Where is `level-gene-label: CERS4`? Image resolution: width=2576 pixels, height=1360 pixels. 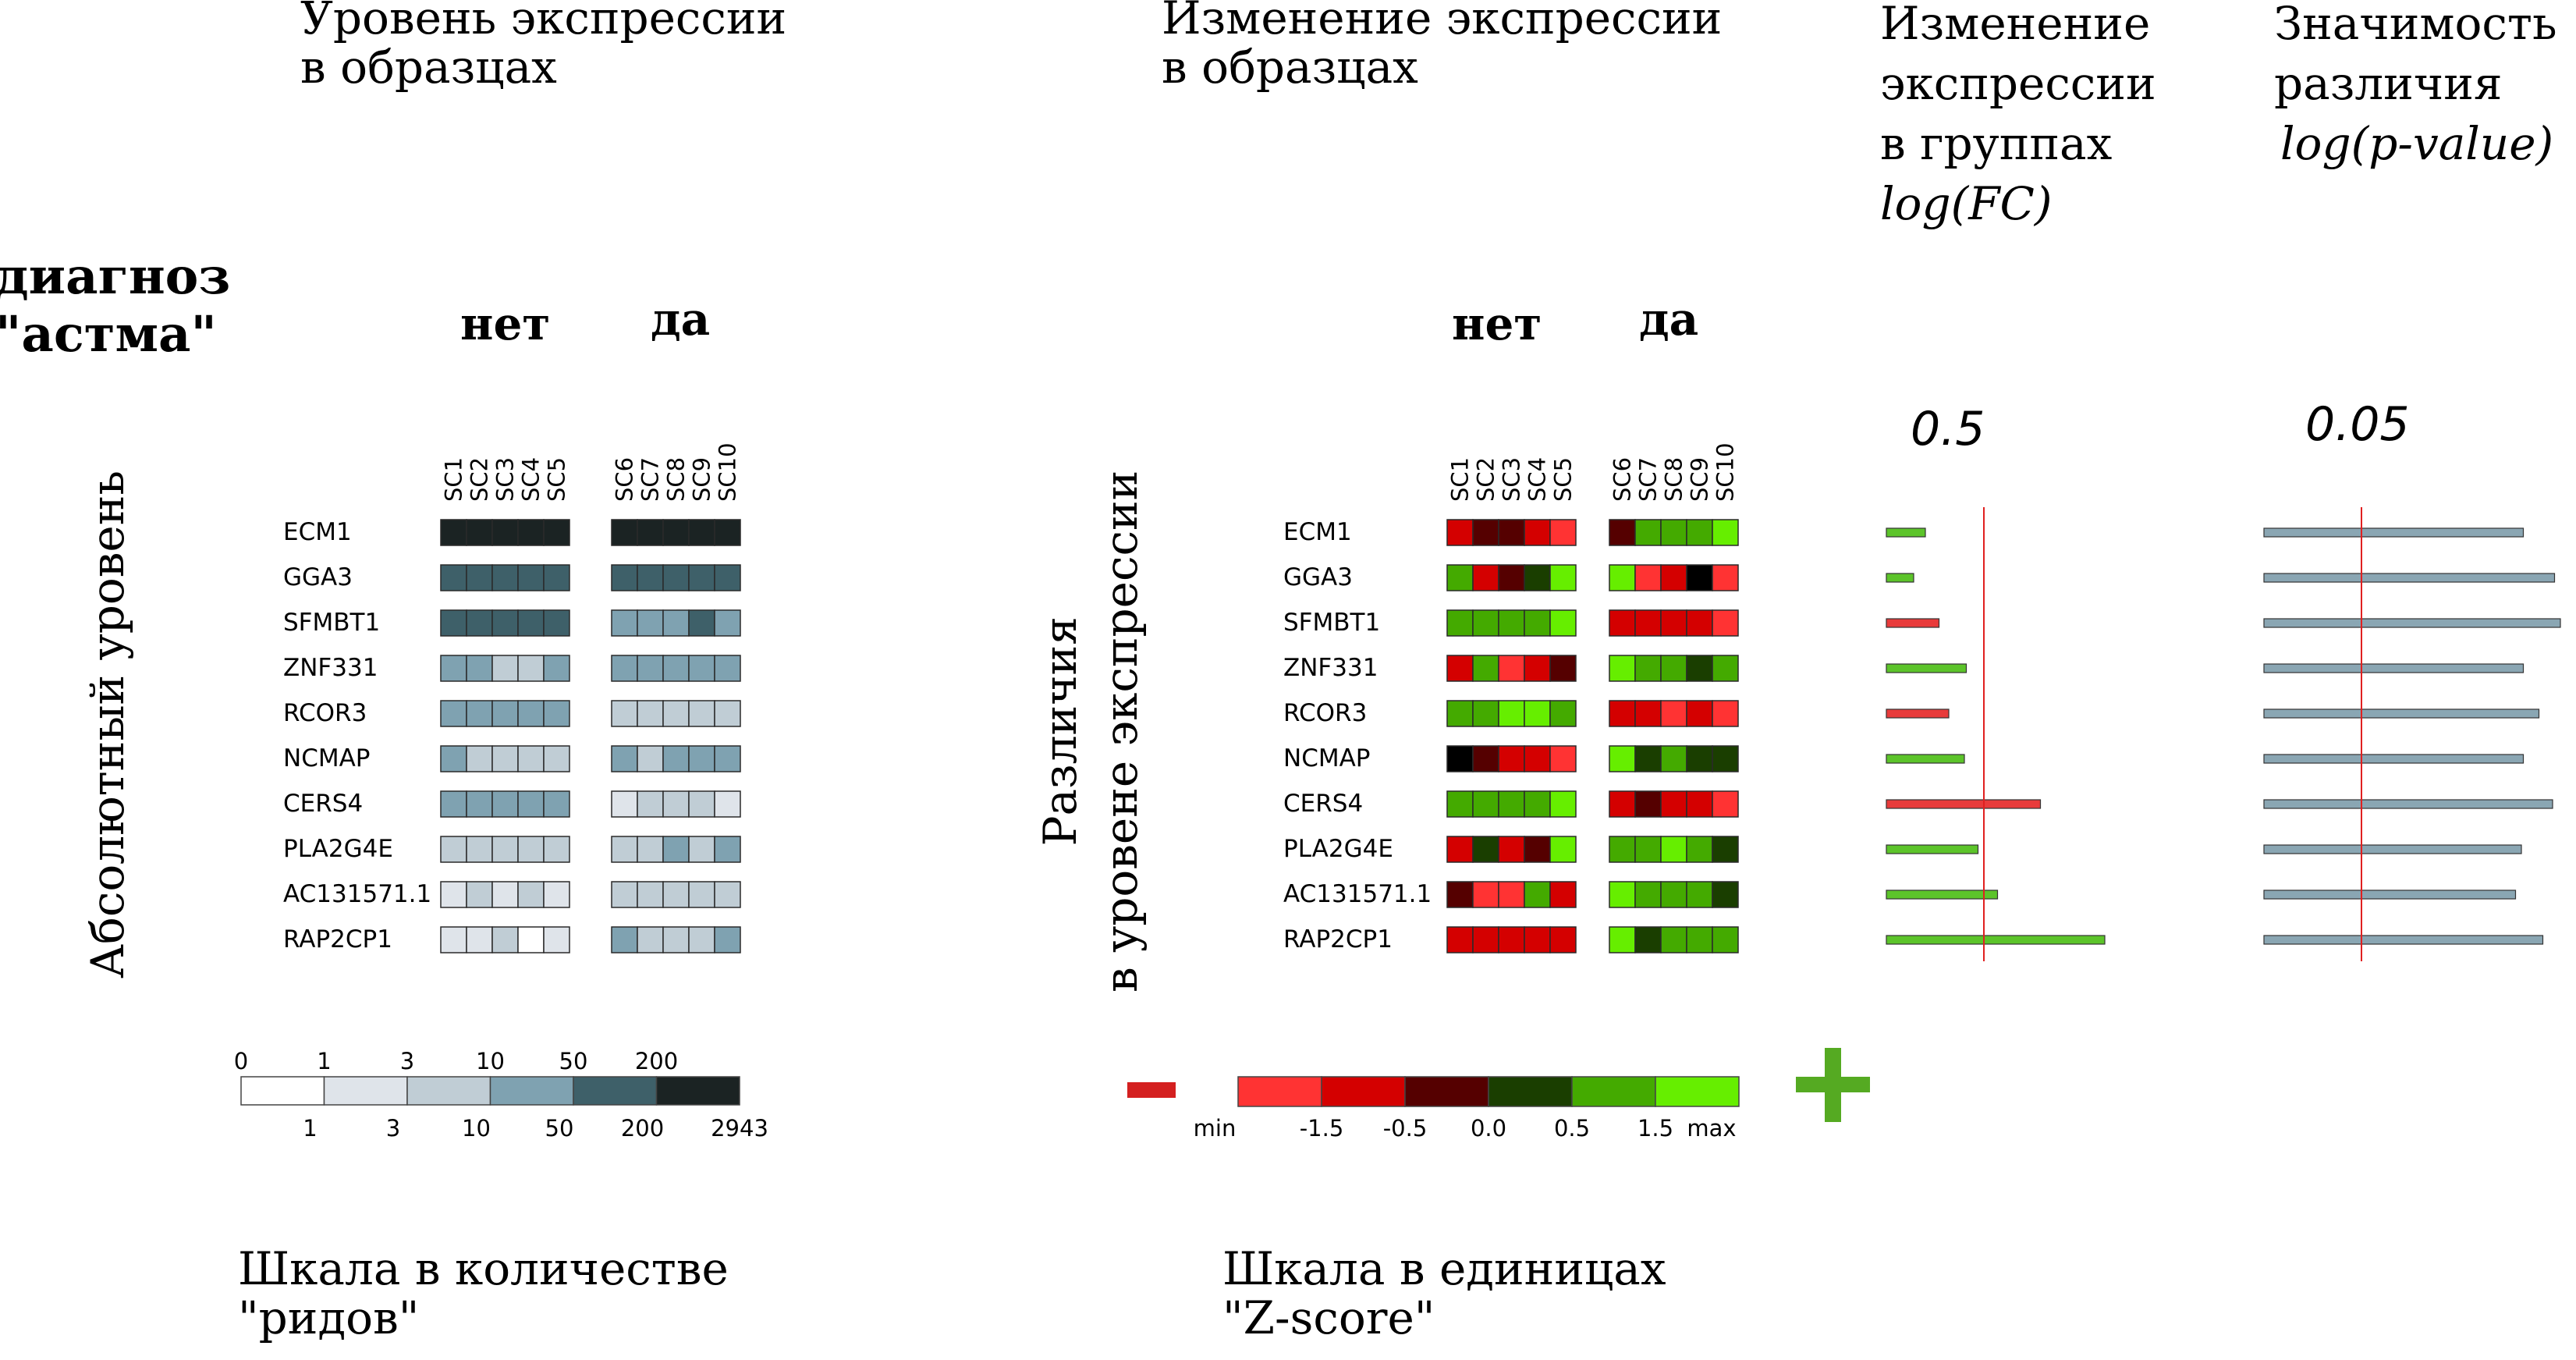 level-gene-label: CERS4 is located at coordinates (323, 804).